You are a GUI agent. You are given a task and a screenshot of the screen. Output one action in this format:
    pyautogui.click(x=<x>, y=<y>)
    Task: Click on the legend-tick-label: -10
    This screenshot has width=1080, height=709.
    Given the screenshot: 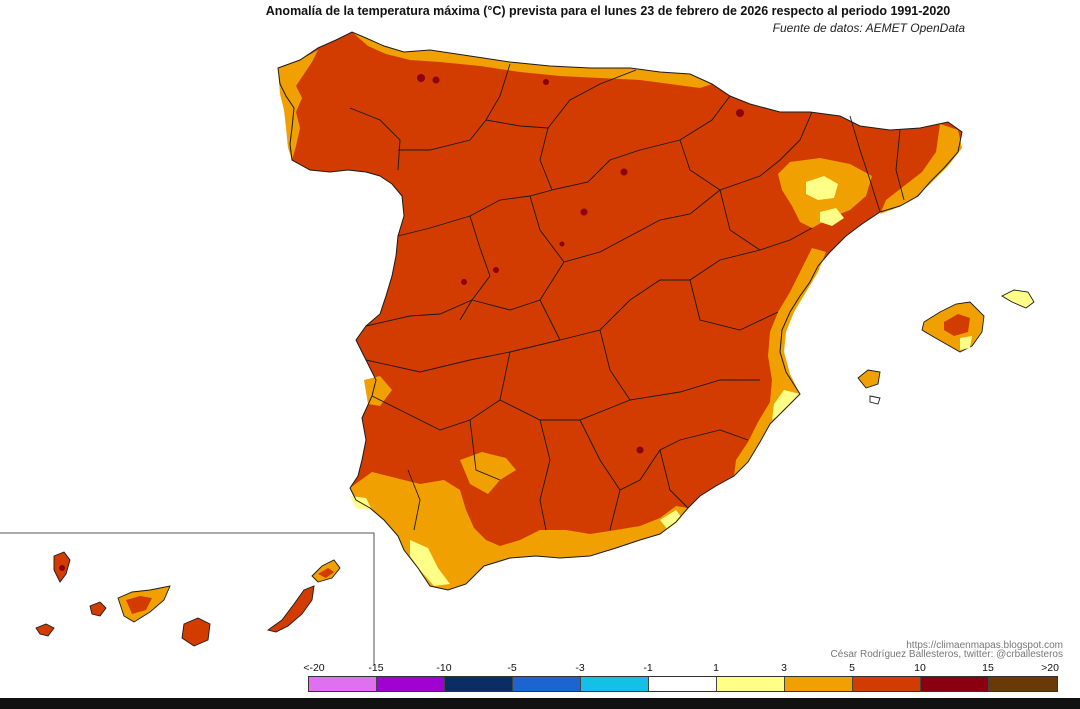 What is the action you would take?
    pyautogui.click(x=444, y=668)
    